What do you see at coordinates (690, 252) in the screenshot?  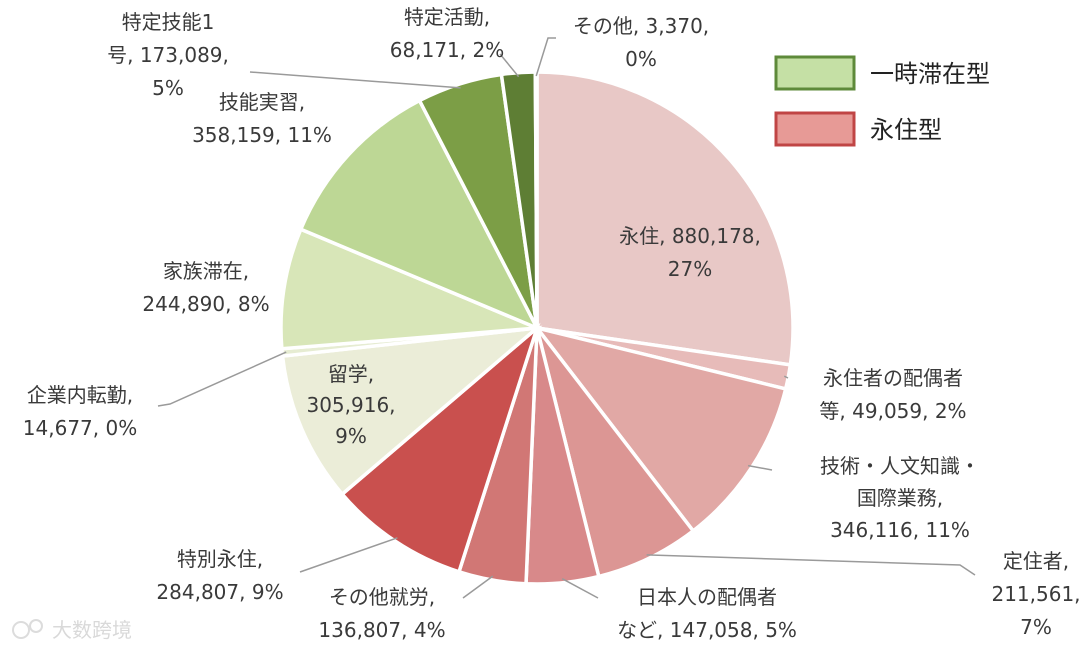 I see `data-label-1: 永住, 880,178, 27%` at bounding box center [690, 252].